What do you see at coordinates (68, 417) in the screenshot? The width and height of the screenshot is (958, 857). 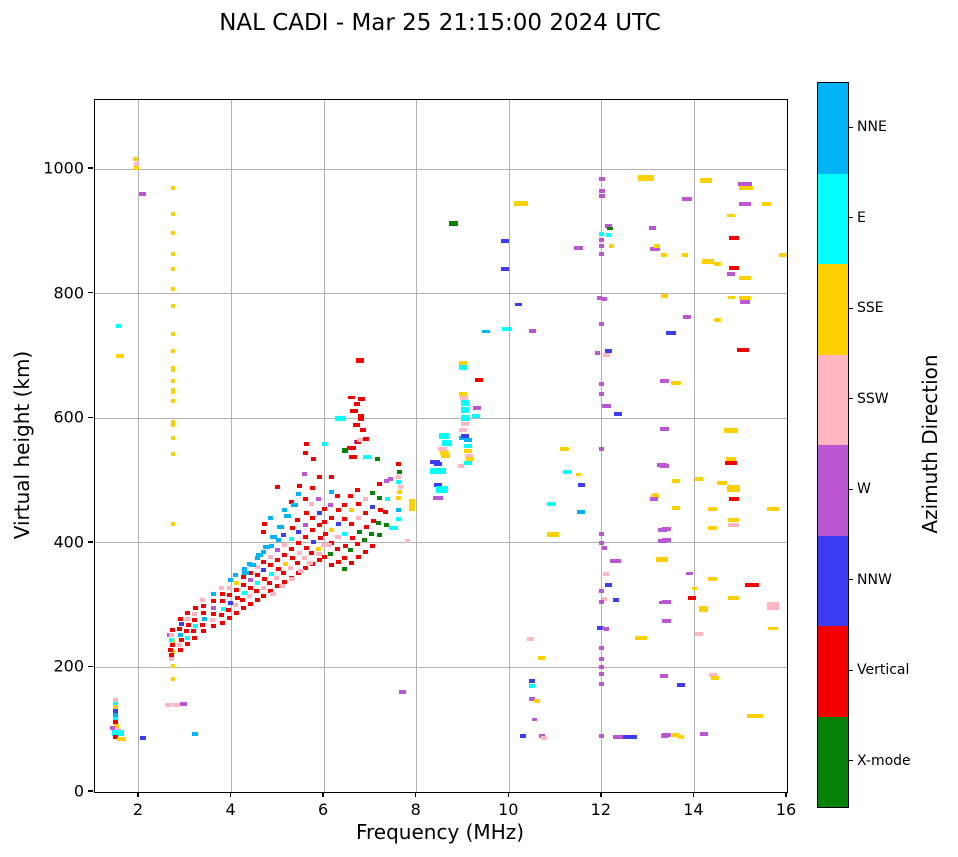 I see `y-tick-label-600: 600` at bounding box center [68, 417].